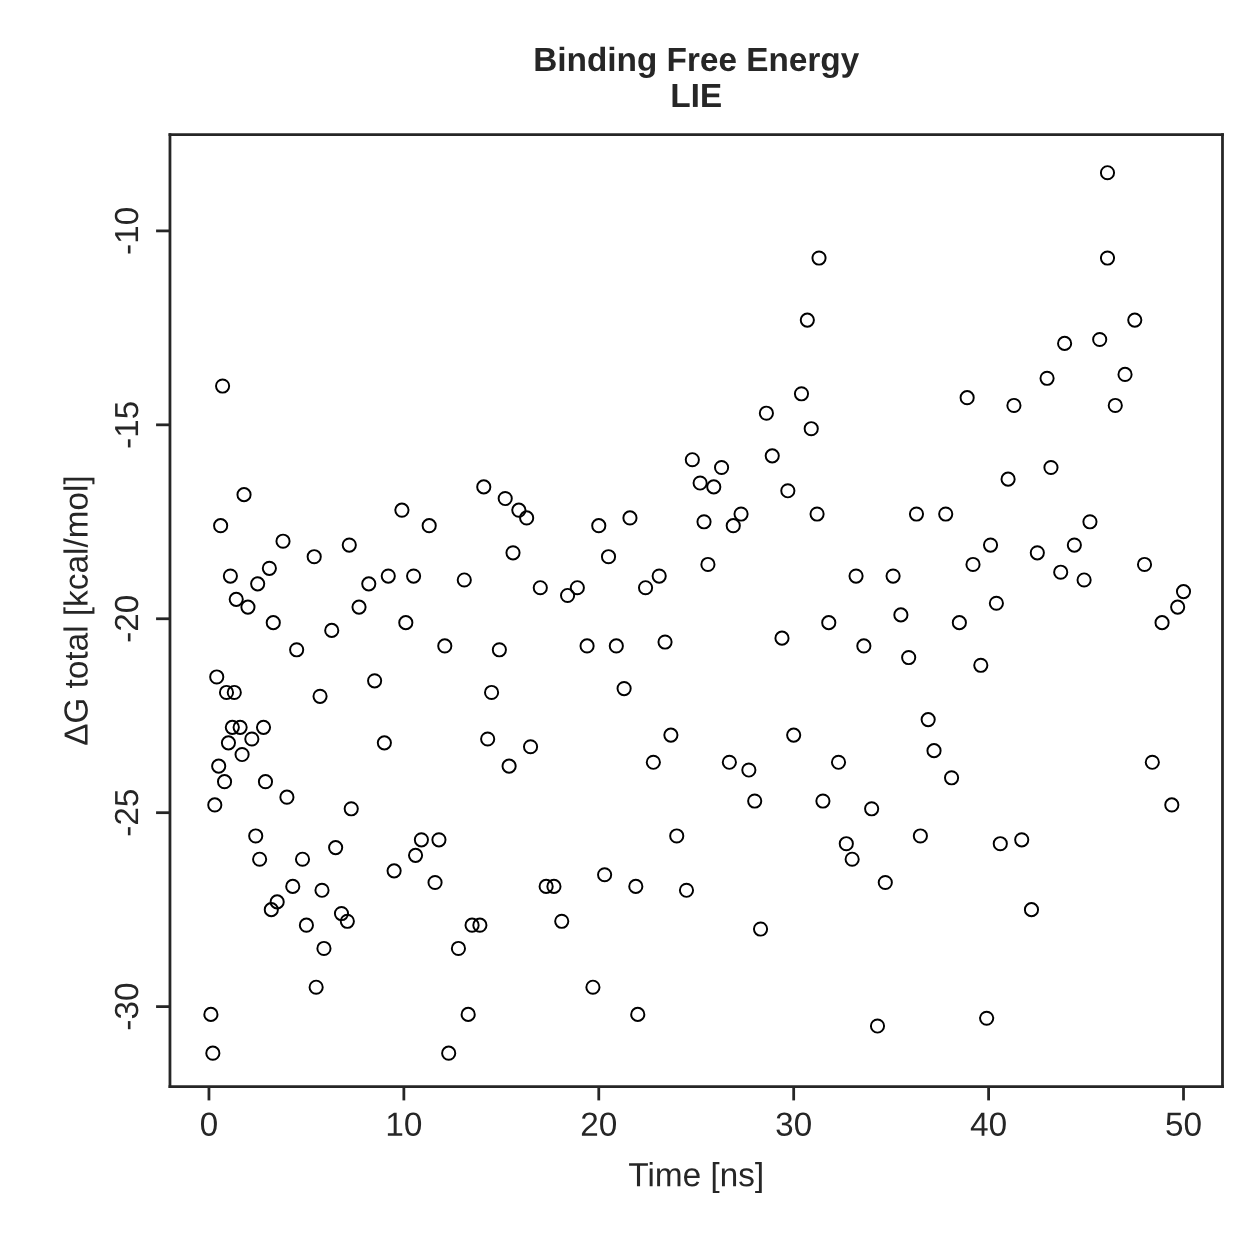 The width and height of the screenshot is (1259, 1259). What do you see at coordinates (79, 611) in the screenshot?
I see `y-axis-title: ΔG total [kcal/mol]` at bounding box center [79, 611].